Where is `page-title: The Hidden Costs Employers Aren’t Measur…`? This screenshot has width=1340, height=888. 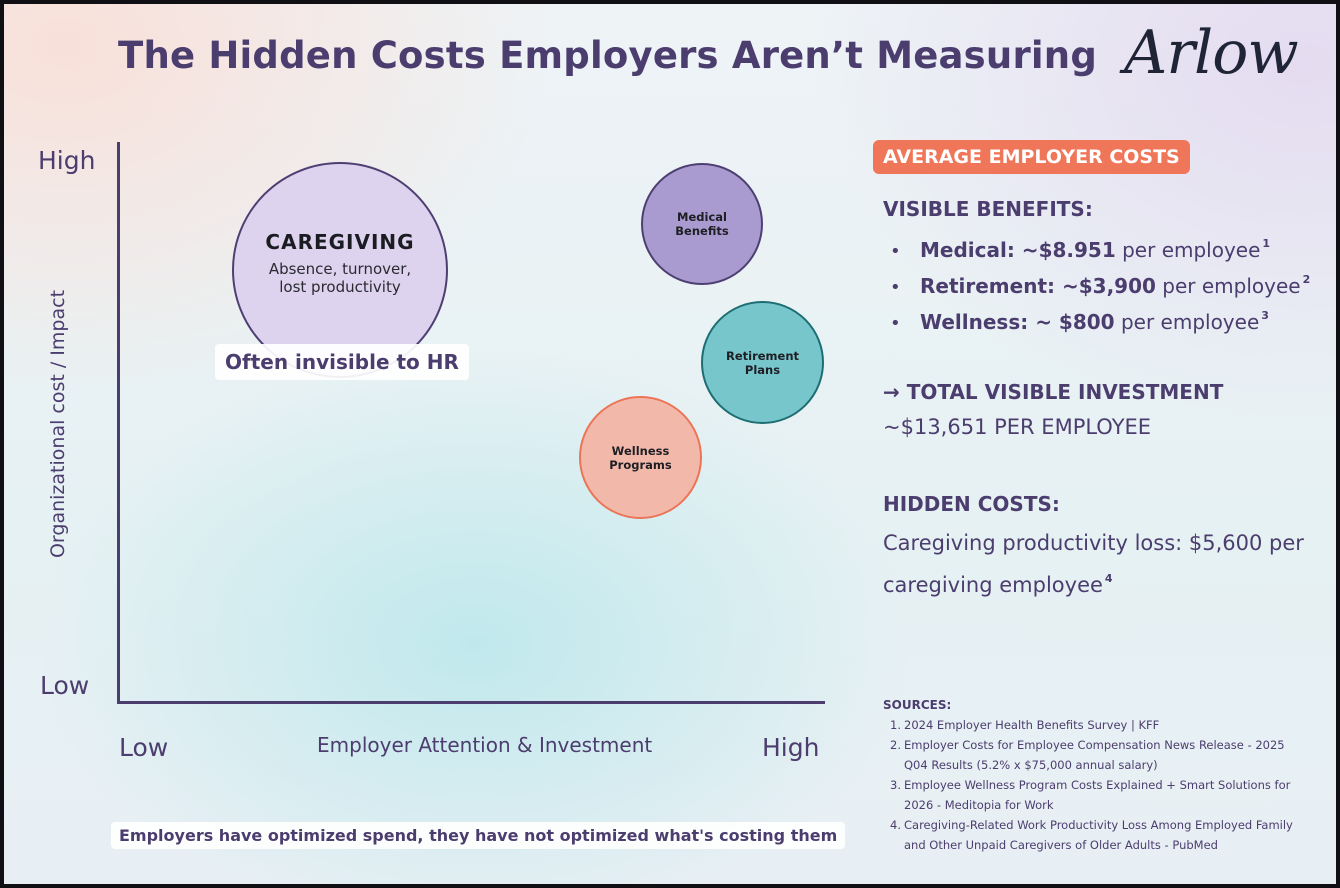
page-title: The Hidden Costs Employers Aren’t Measur… is located at coordinates (608, 55).